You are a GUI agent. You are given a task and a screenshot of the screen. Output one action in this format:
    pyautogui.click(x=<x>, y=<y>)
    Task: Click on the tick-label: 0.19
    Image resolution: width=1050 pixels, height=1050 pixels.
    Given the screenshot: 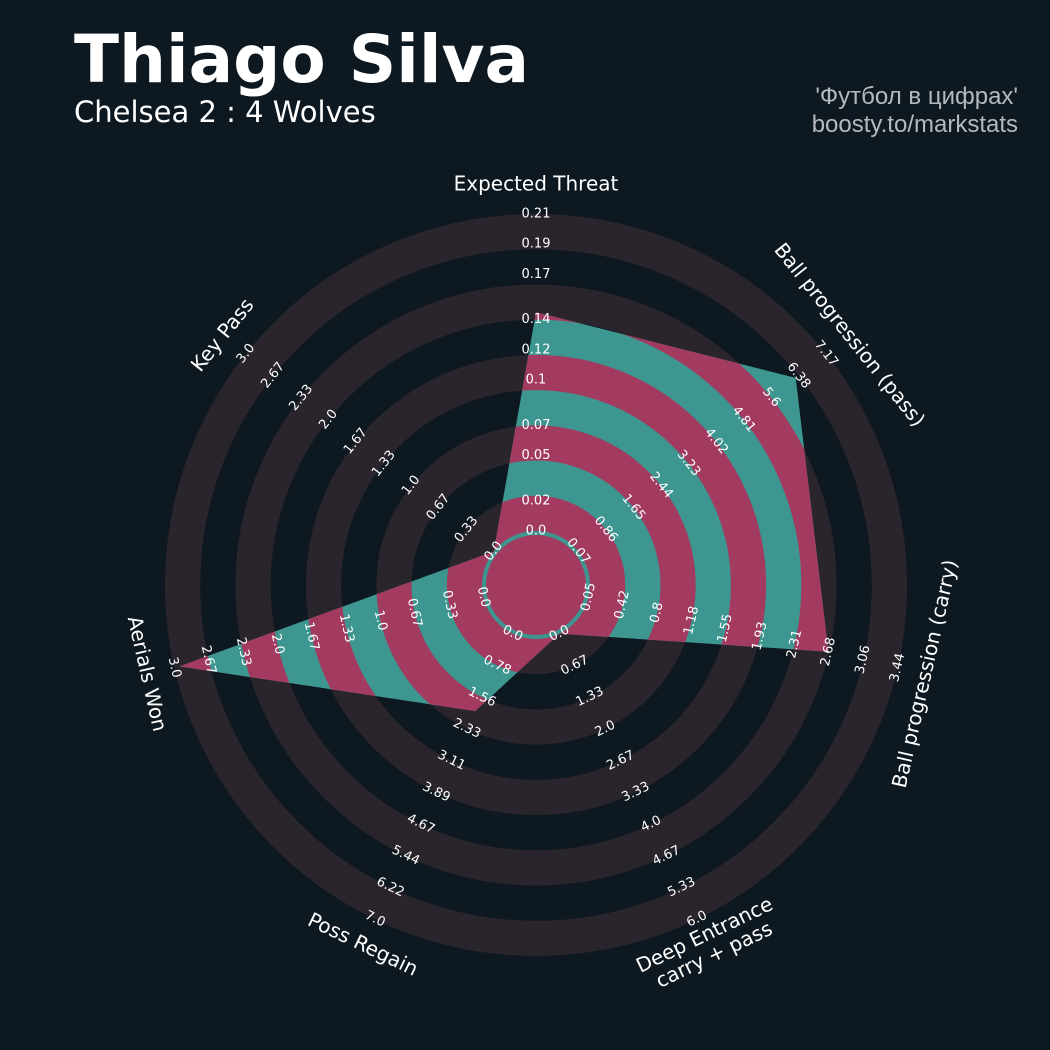 What is the action you would take?
    pyautogui.click(x=536, y=244)
    